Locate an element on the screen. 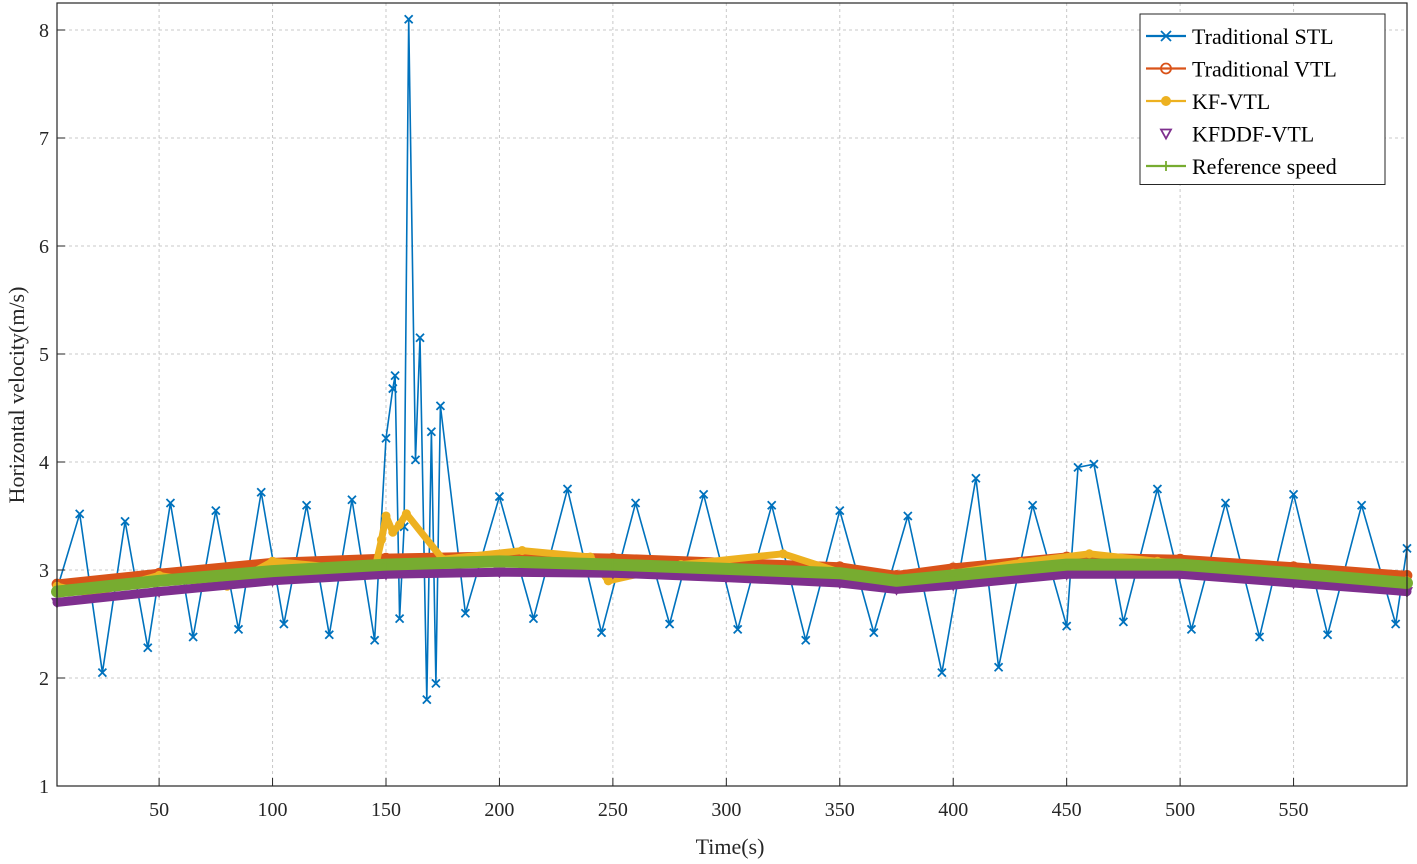 The height and width of the screenshot is (864, 1417). x-tick-label: 50 is located at coordinates (159, 810).